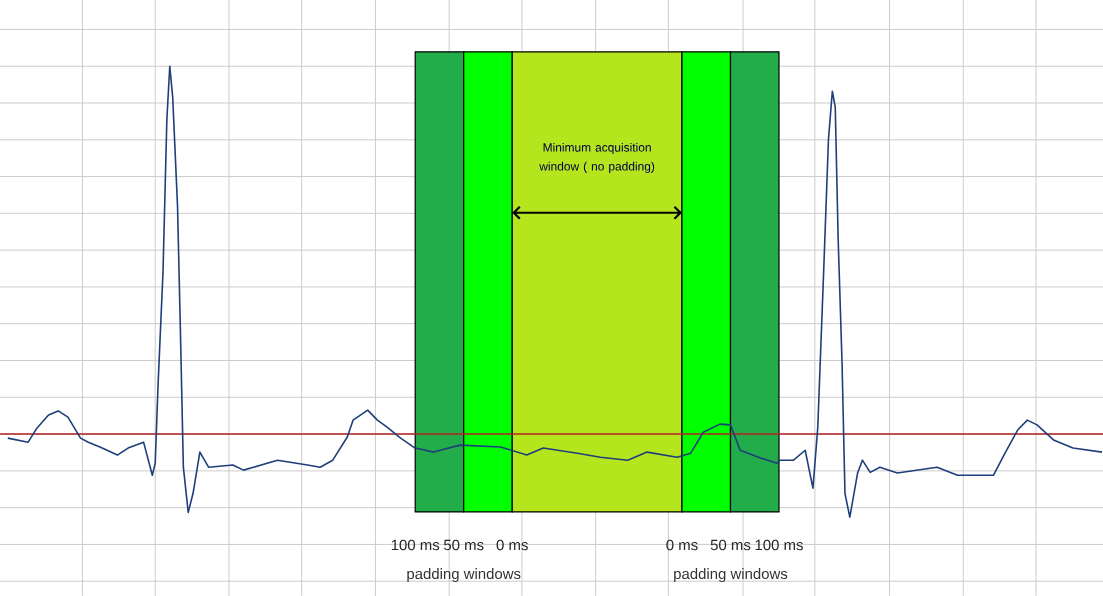  I want to click on annotation: Minimum acquisition window ( no padding), so click(597, 157).